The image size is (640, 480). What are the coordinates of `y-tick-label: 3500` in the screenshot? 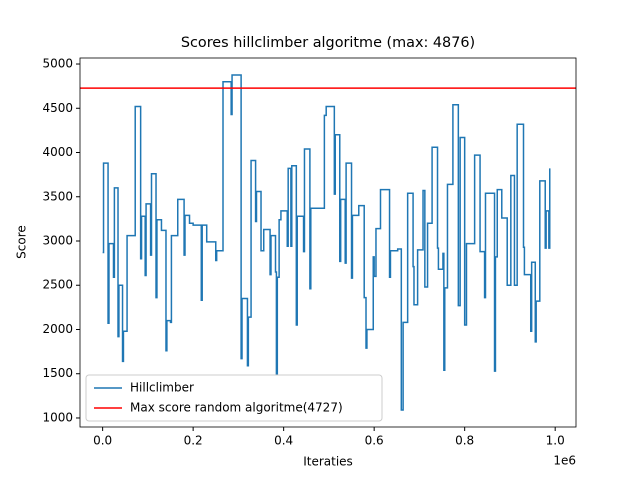 It's located at (57, 196).